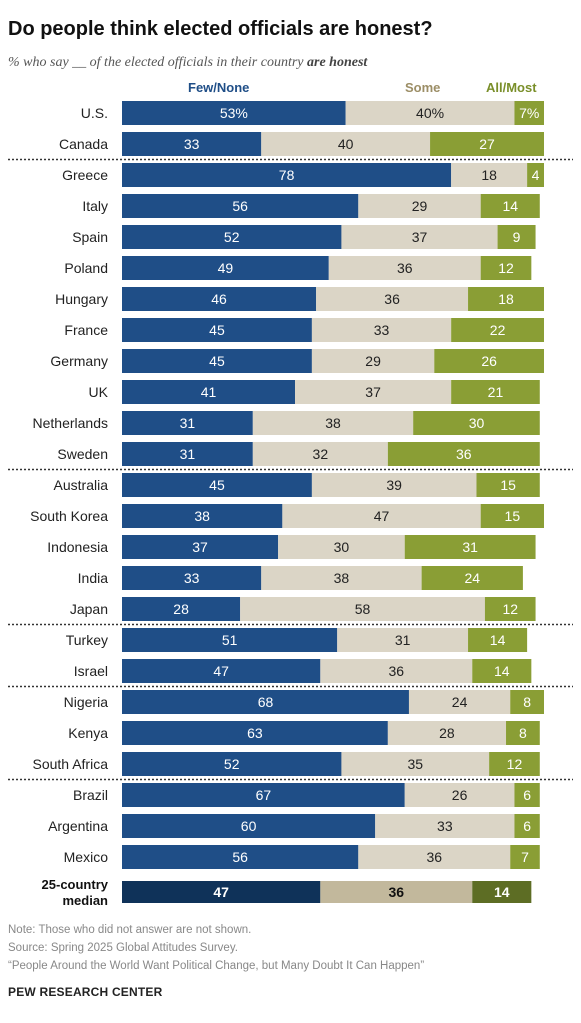 Image resolution: width=581 pixels, height=1023 pixels. What do you see at coordinates (81, 485) in the screenshot?
I see `country-label: Australia` at bounding box center [81, 485].